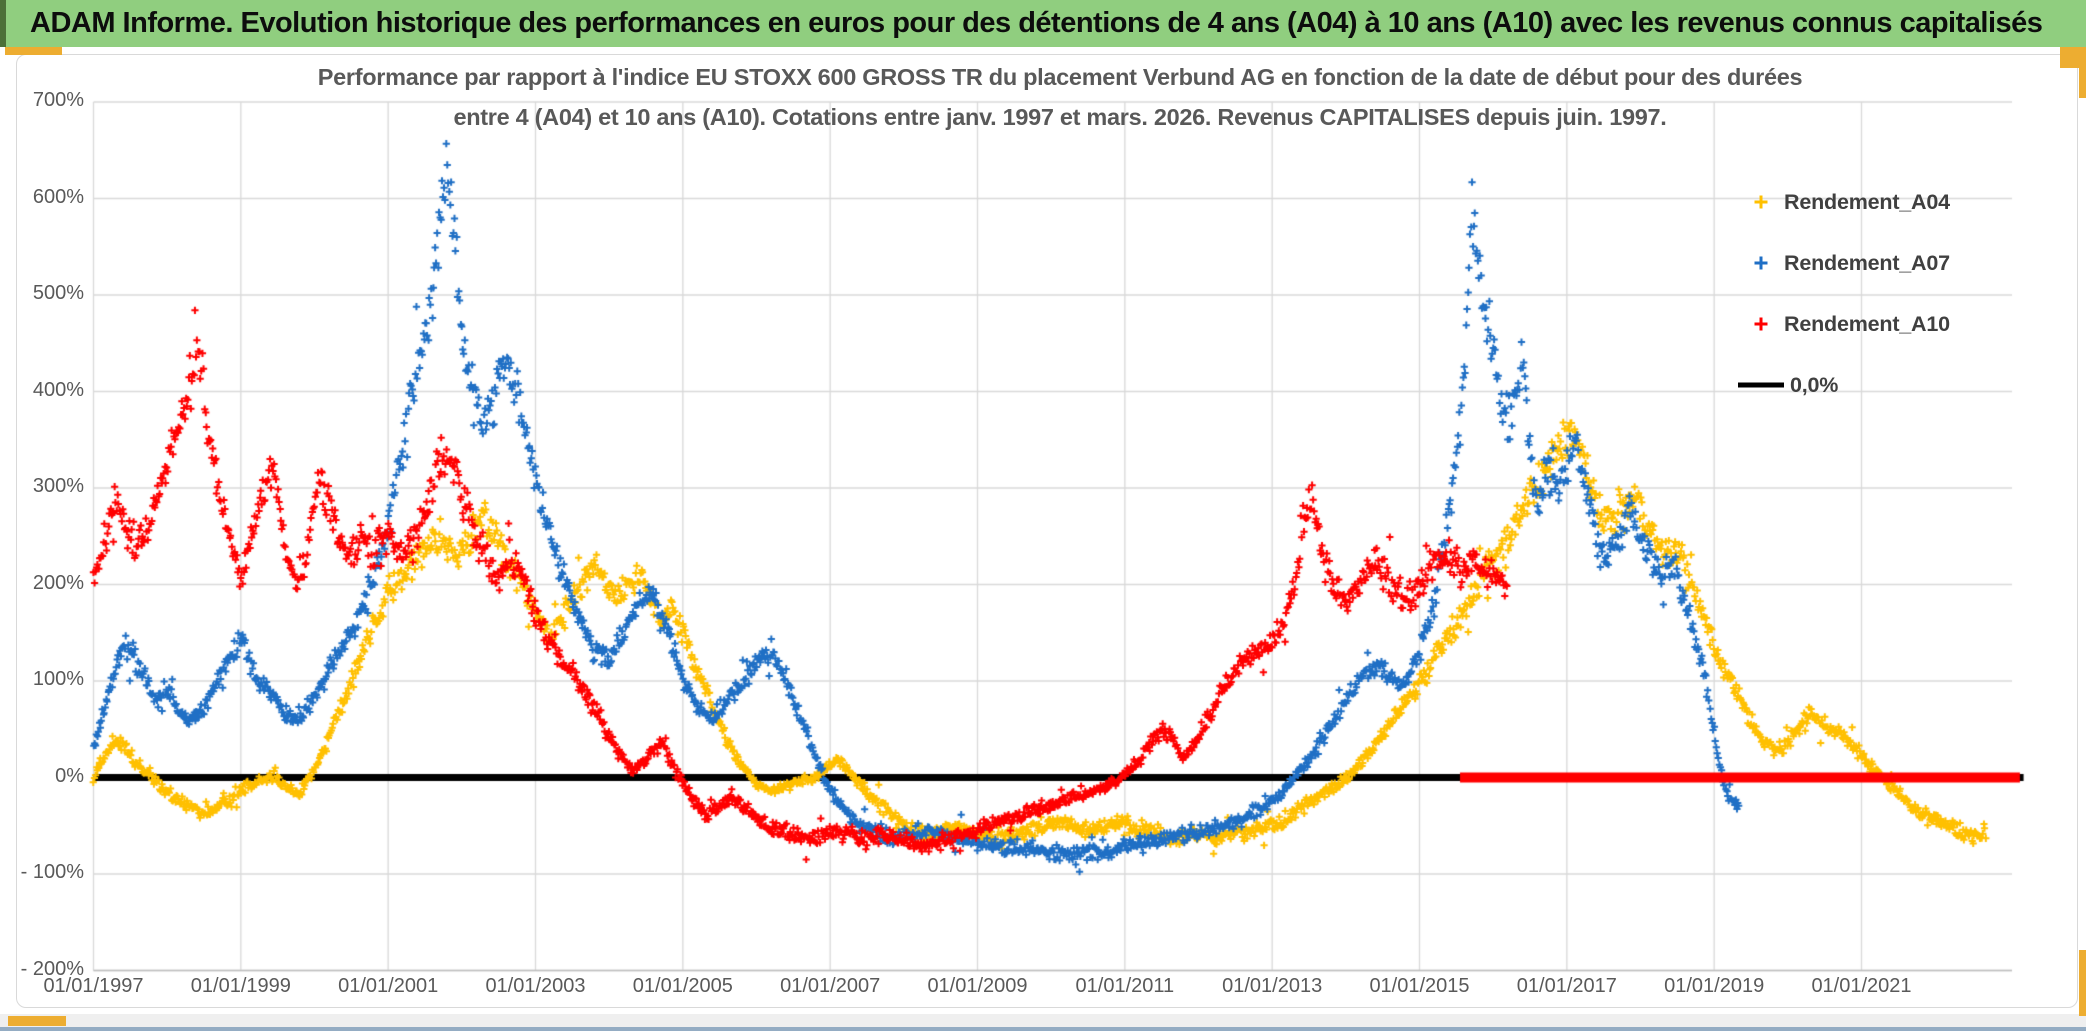  Describe the element at coordinates (69, 775) in the screenshot. I see `y-tick-label: 0%` at that location.